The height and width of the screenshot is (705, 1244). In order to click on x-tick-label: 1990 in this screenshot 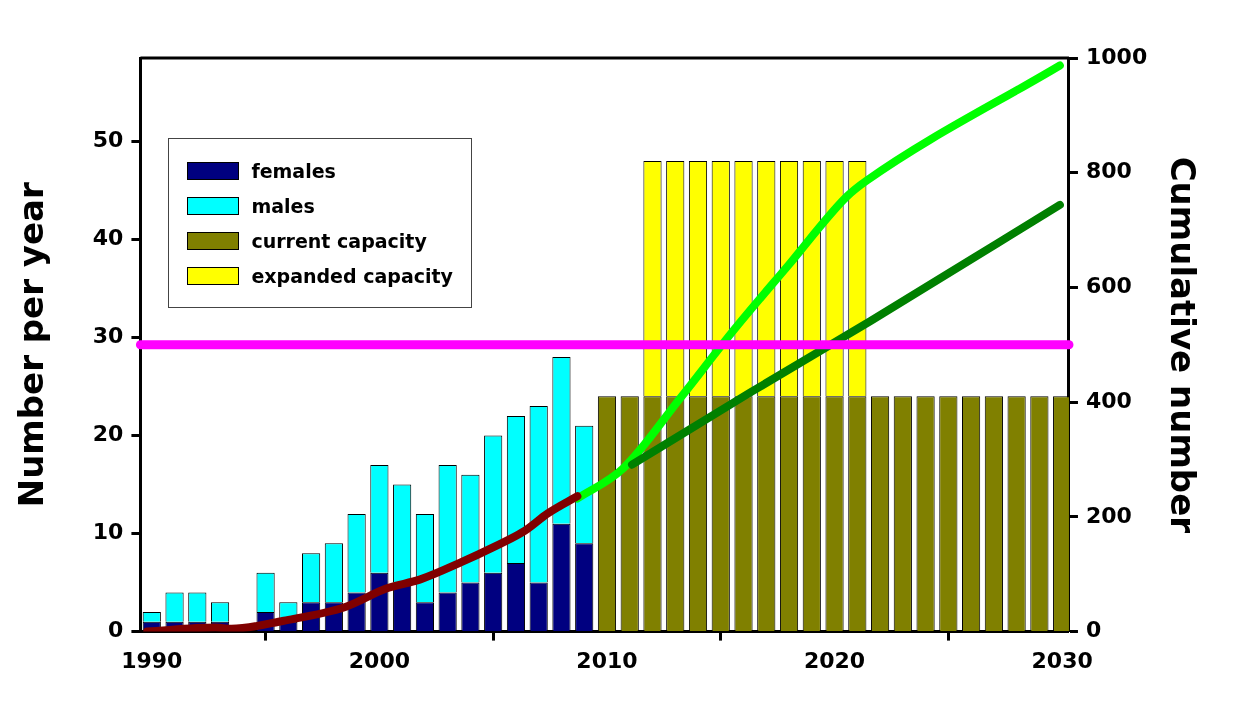, I will do `click(152, 660)`.